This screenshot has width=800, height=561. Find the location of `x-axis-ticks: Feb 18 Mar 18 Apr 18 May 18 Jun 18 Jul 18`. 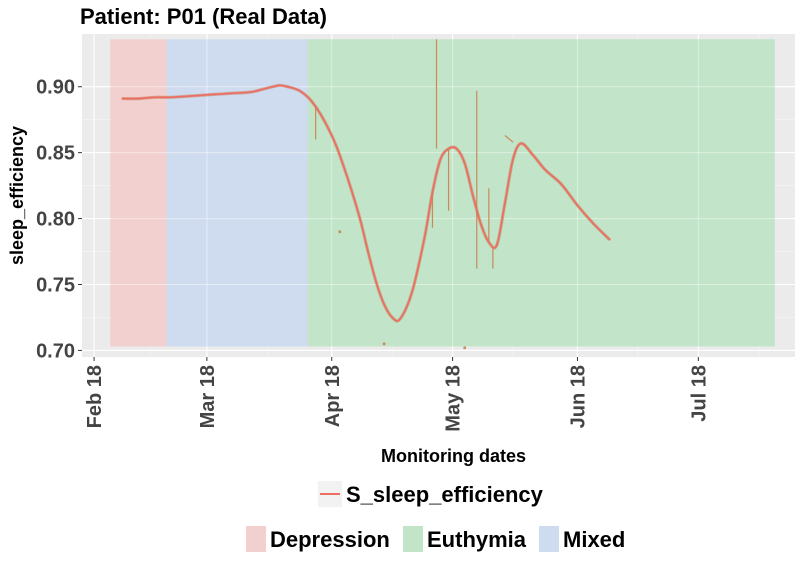

x-axis-ticks: Feb 18 Mar 18 Apr 18 May 18 Jun 18 Jul 18 is located at coordinates (397, 394).